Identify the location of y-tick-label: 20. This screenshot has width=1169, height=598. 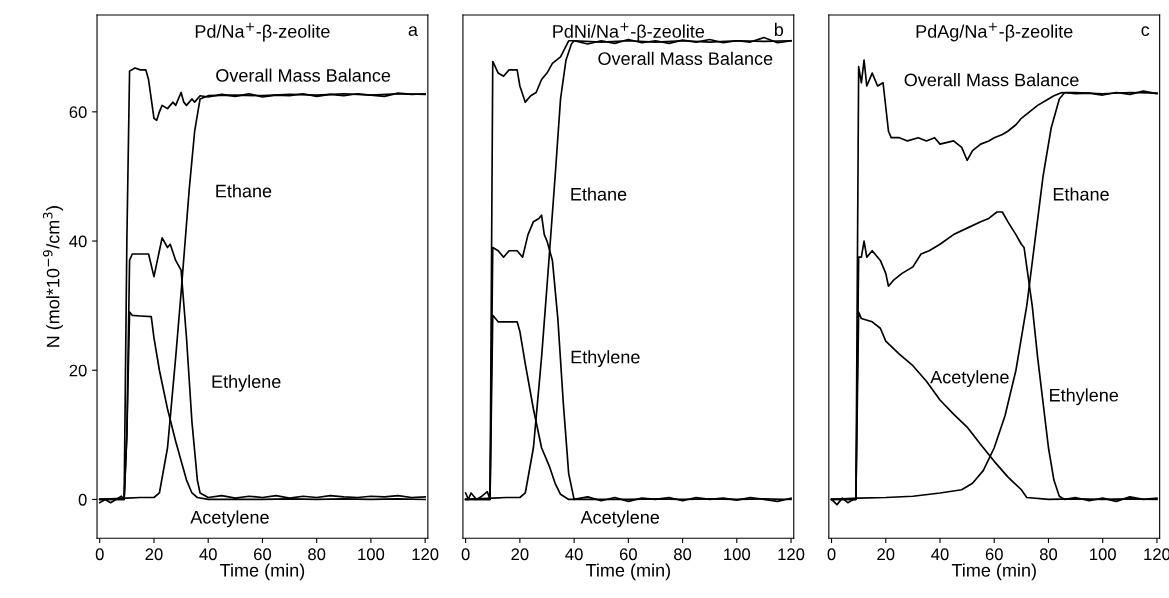
(78, 370).